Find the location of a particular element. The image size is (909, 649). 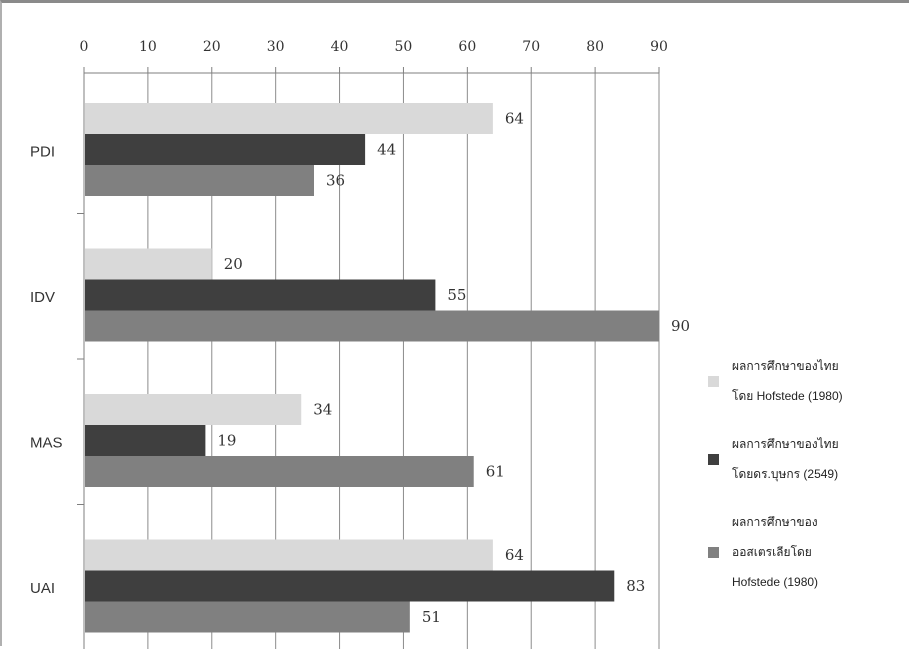

category-label: UAI is located at coordinates (42, 588).